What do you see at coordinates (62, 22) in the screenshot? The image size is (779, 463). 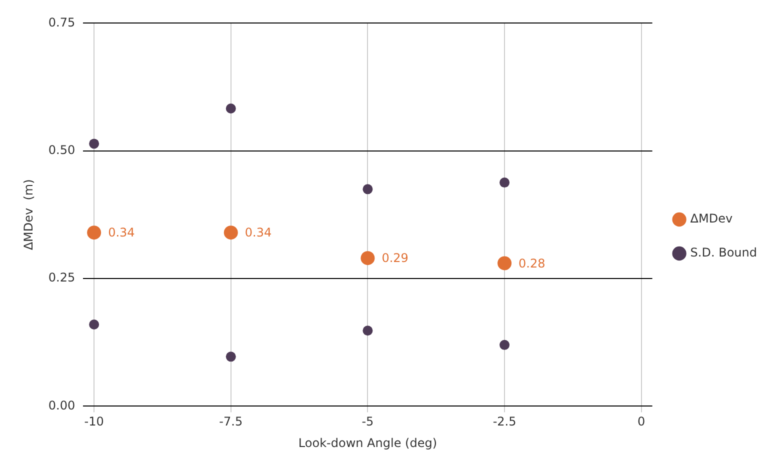 I see `y-tick-label: 0.75` at bounding box center [62, 22].